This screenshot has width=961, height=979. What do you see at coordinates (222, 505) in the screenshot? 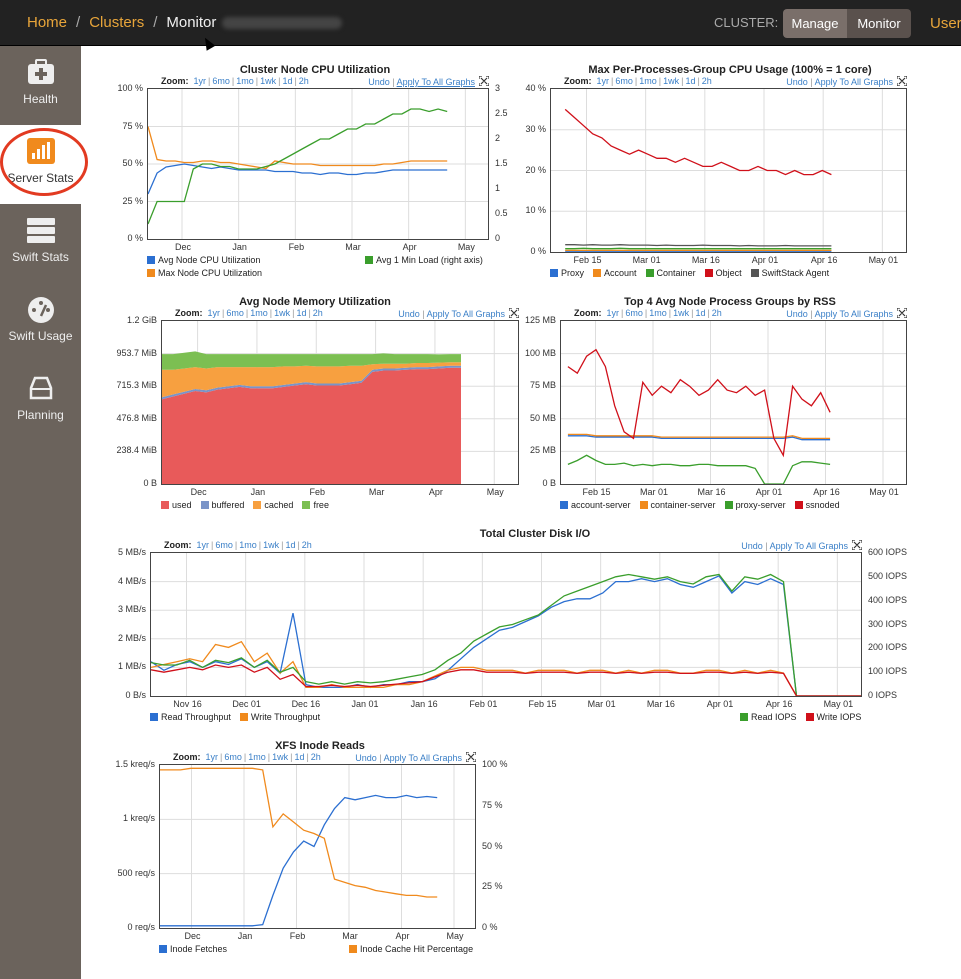
I see `legend-item: buffered` at bounding box center [222, 505].